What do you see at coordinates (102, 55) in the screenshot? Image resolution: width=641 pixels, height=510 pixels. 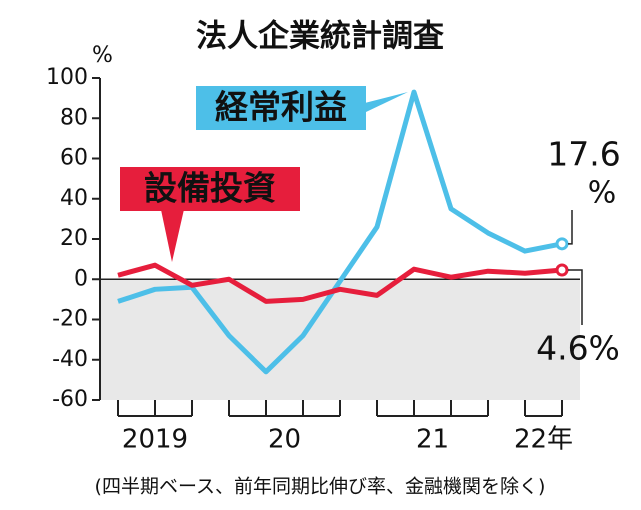 I see `y-unit: %` at bounding box center [102, 55].